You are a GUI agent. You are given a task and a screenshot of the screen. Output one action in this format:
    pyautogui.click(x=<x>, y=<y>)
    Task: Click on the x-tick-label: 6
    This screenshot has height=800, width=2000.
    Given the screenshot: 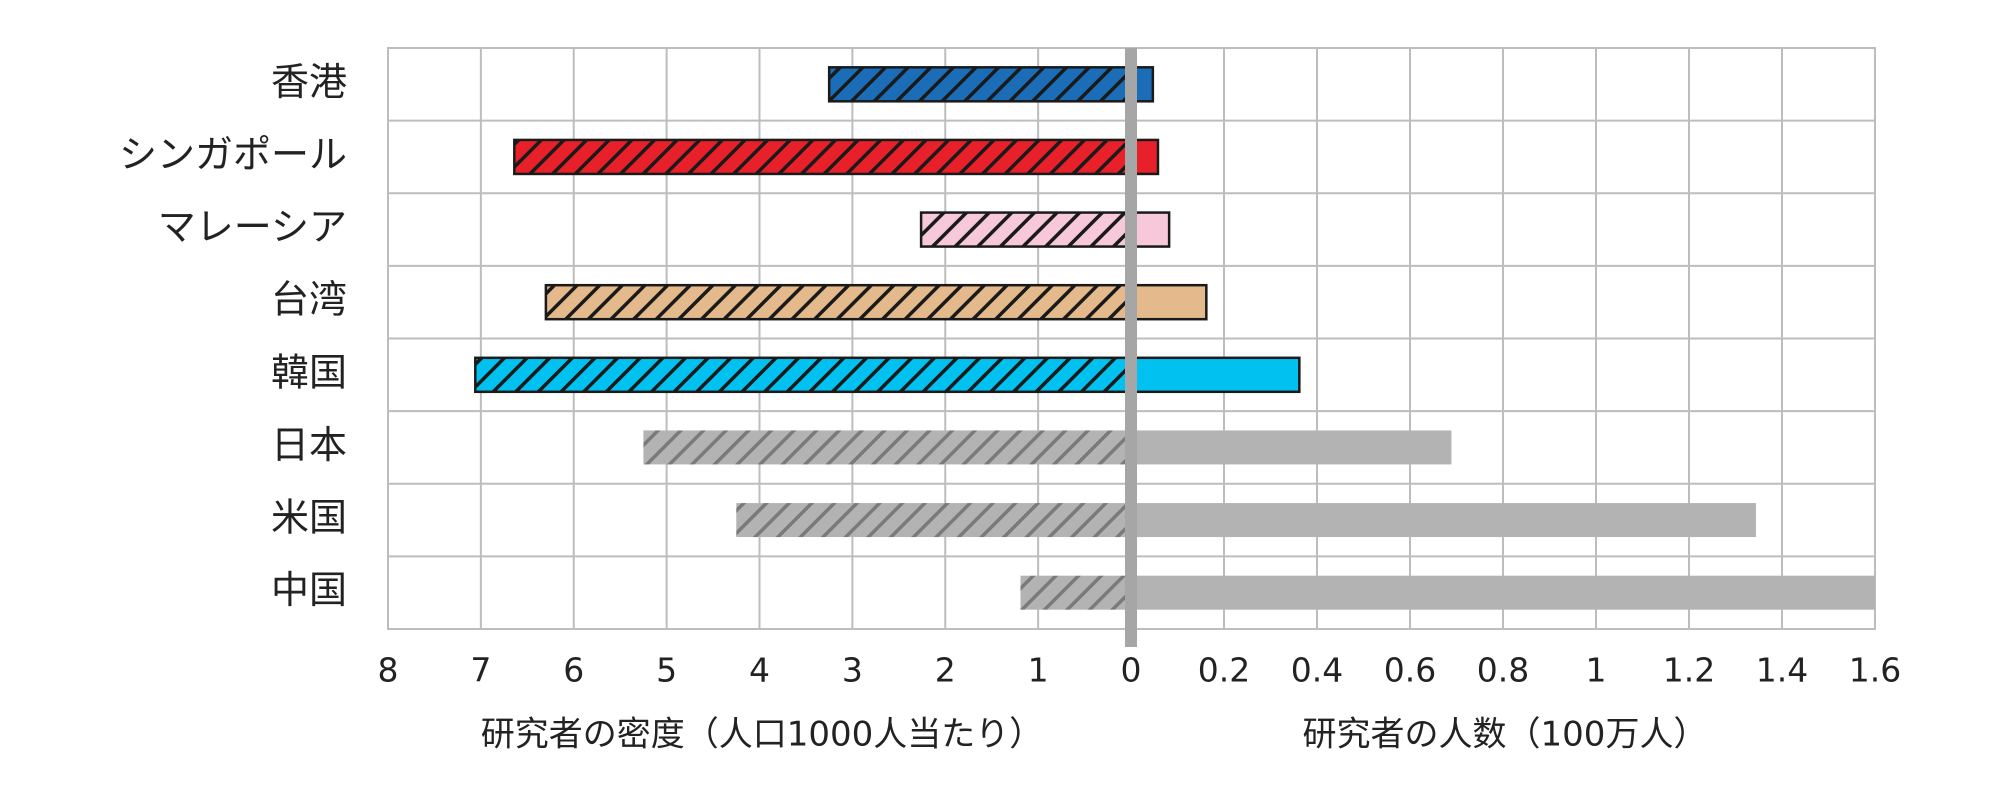 What is the action you would take?
    pyautogui.click(x=573, y=670)
    